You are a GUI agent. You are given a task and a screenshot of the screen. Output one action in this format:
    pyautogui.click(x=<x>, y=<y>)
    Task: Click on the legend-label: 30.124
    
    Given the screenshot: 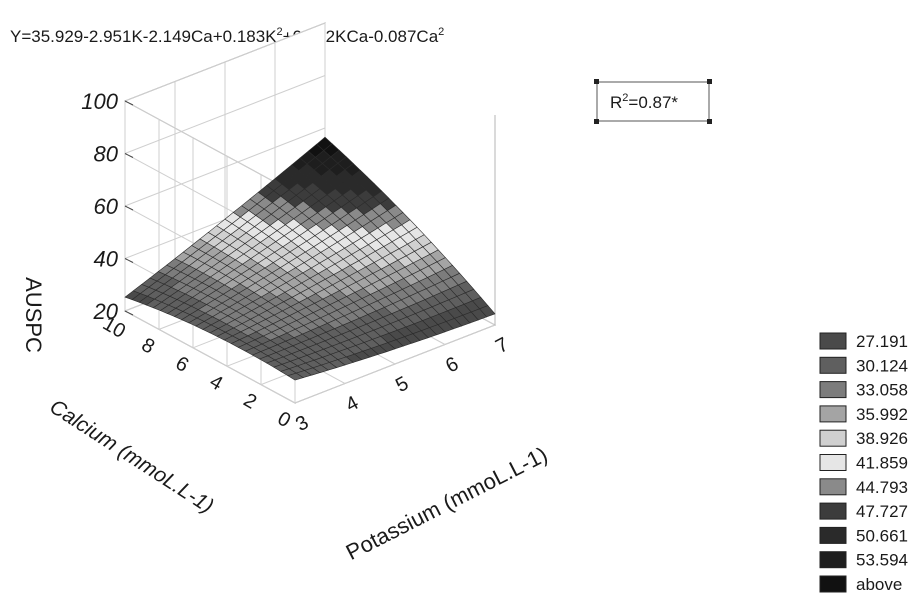 What is the action you would take?
    pyautogui.click(x=882, y=365)
    